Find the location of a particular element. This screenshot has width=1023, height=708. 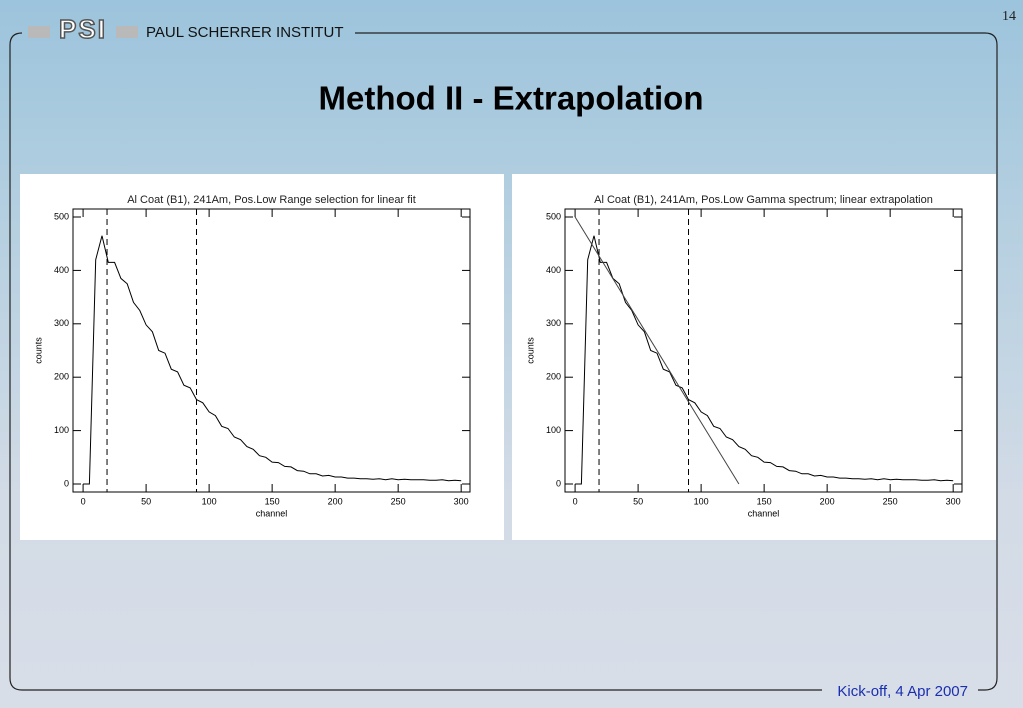

footer: Kick-off, 4 Apr 2007 is located at coordinates (902, 691).